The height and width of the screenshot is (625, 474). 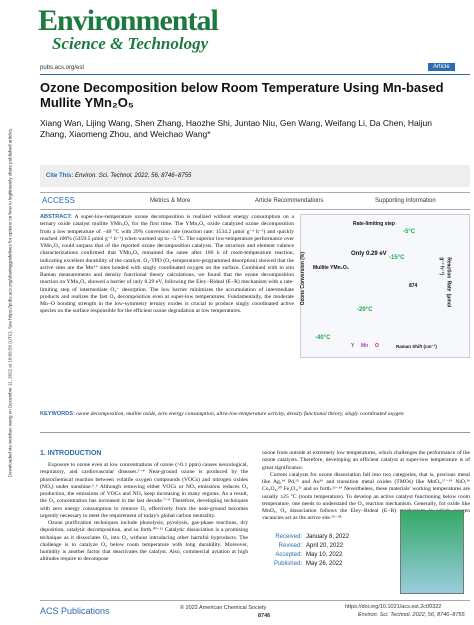 I want to click on cite-label: Cite This:, so click(x=60, y=176).